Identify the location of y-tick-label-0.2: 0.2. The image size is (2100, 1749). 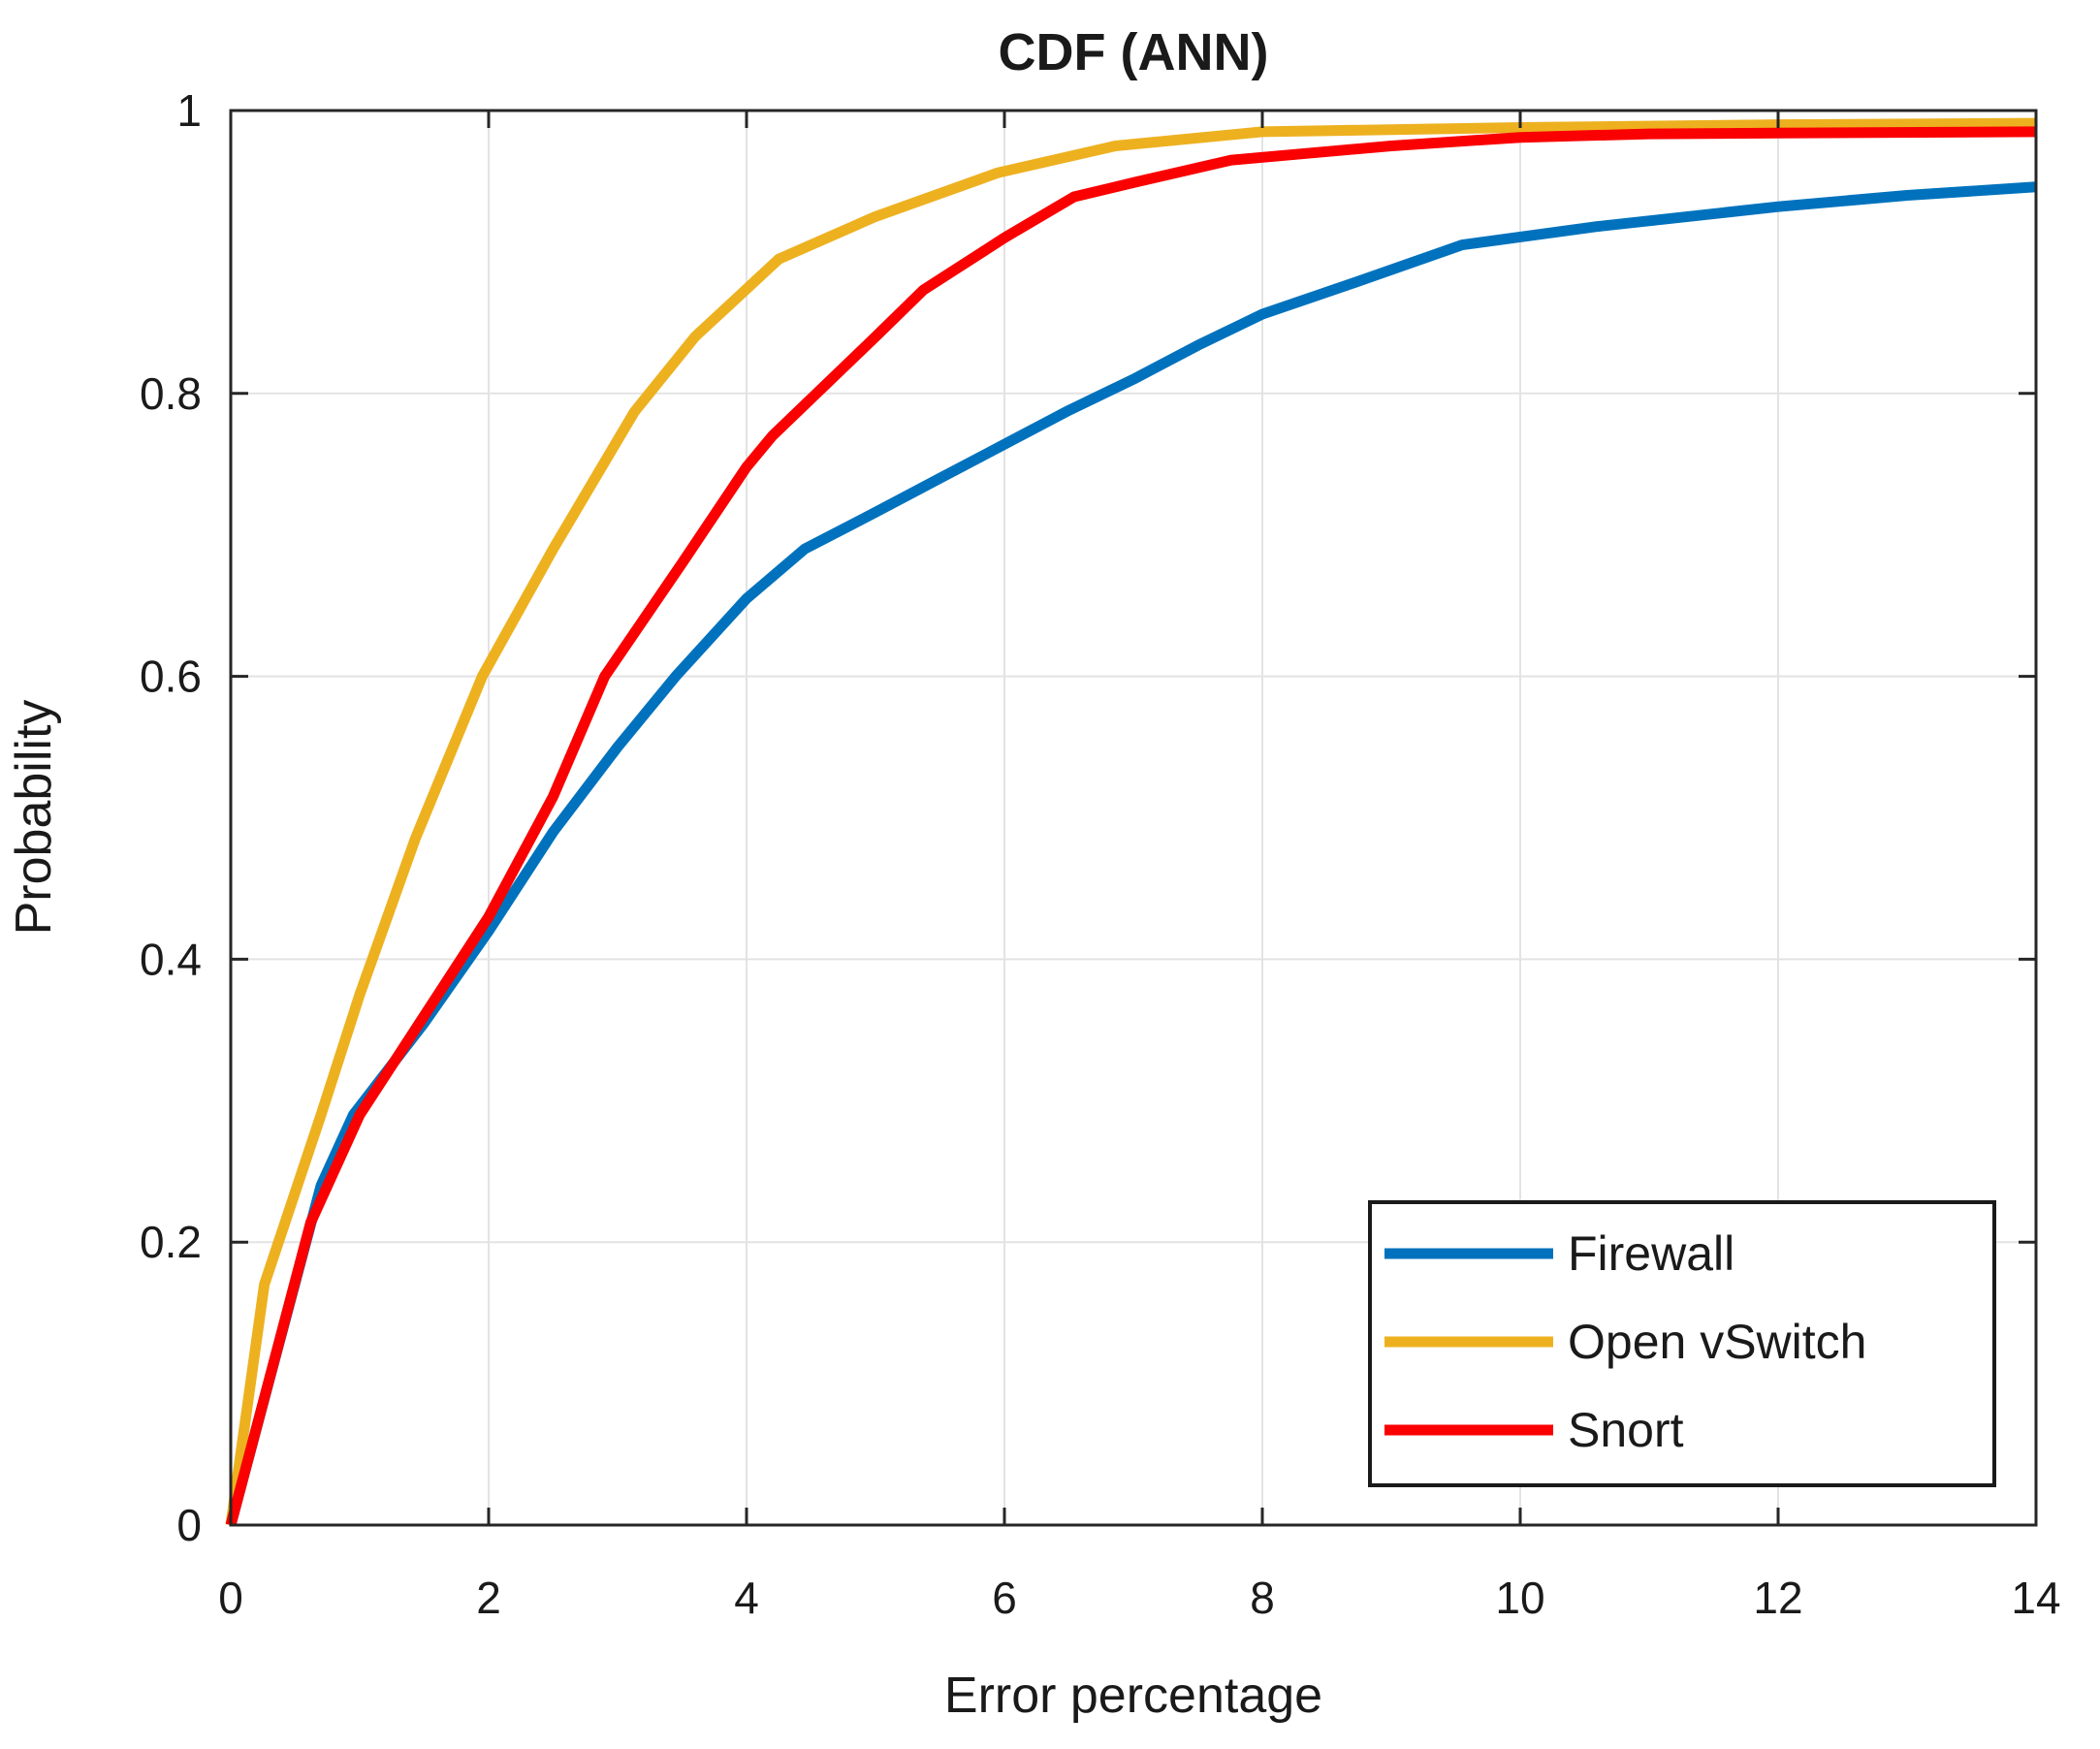
(171, 1242).